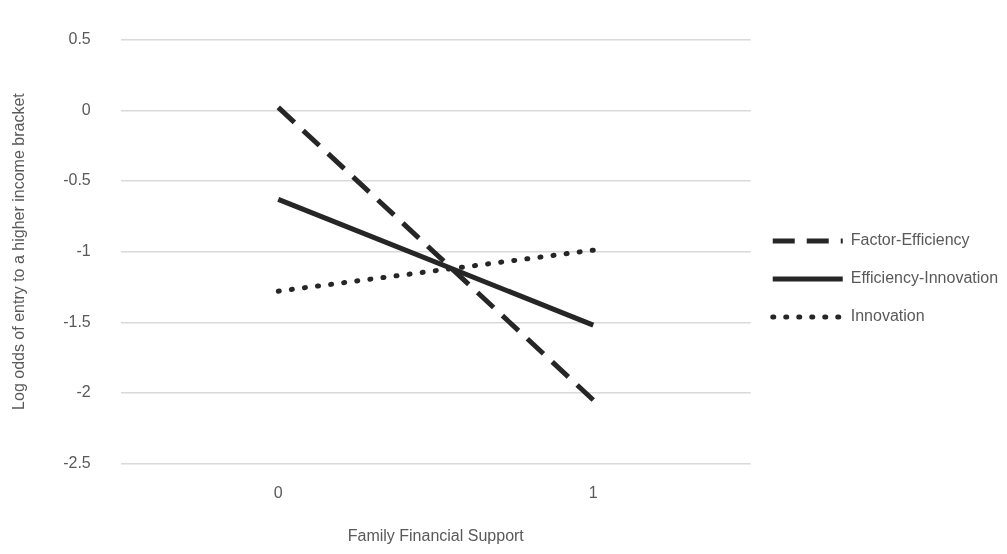 The height and width of the screenshot is (554, 1007). Describe the element at coordinates (79, 39) in the screenshot. I see `y-tick-label: 0.5` at that location.